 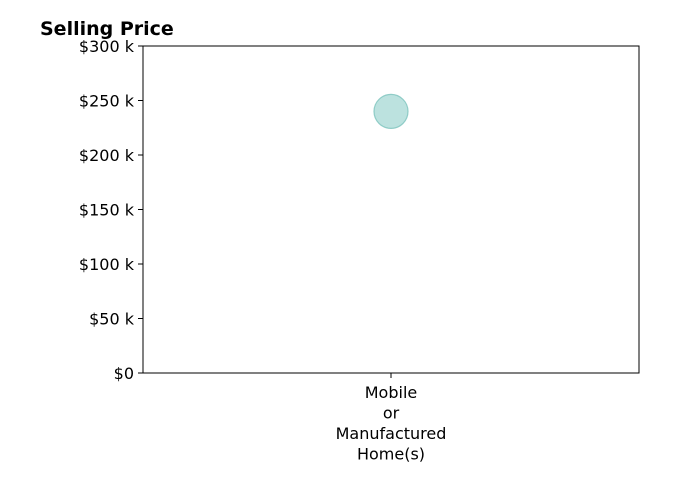 What do you see at coordinates (107, 210) in the screenshot?
I see `y-tick-label: $150 k` at bounding box center [107, 210].